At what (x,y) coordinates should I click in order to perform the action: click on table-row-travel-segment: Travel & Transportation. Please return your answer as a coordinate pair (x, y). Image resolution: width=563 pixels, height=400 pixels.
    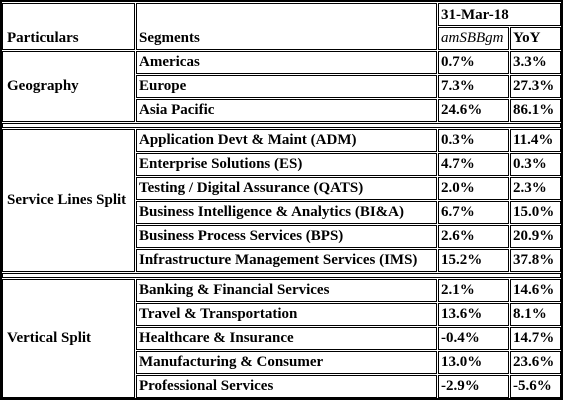
    Looking at the image, I should click on (218, 314).